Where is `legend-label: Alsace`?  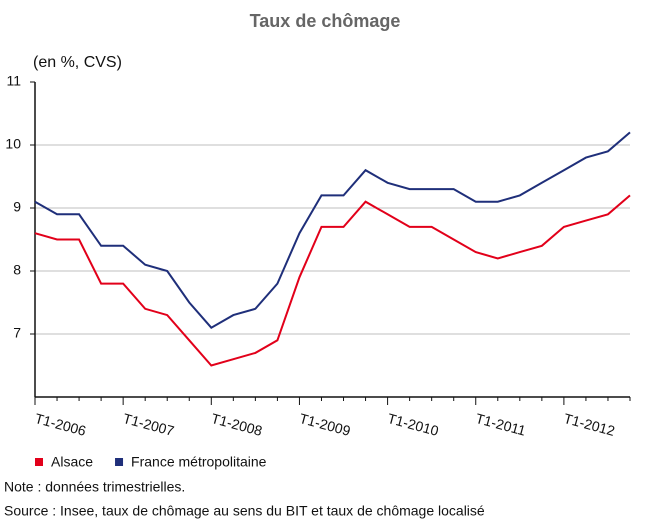
legend-label: Alsace is located at coordinates (72, 462).